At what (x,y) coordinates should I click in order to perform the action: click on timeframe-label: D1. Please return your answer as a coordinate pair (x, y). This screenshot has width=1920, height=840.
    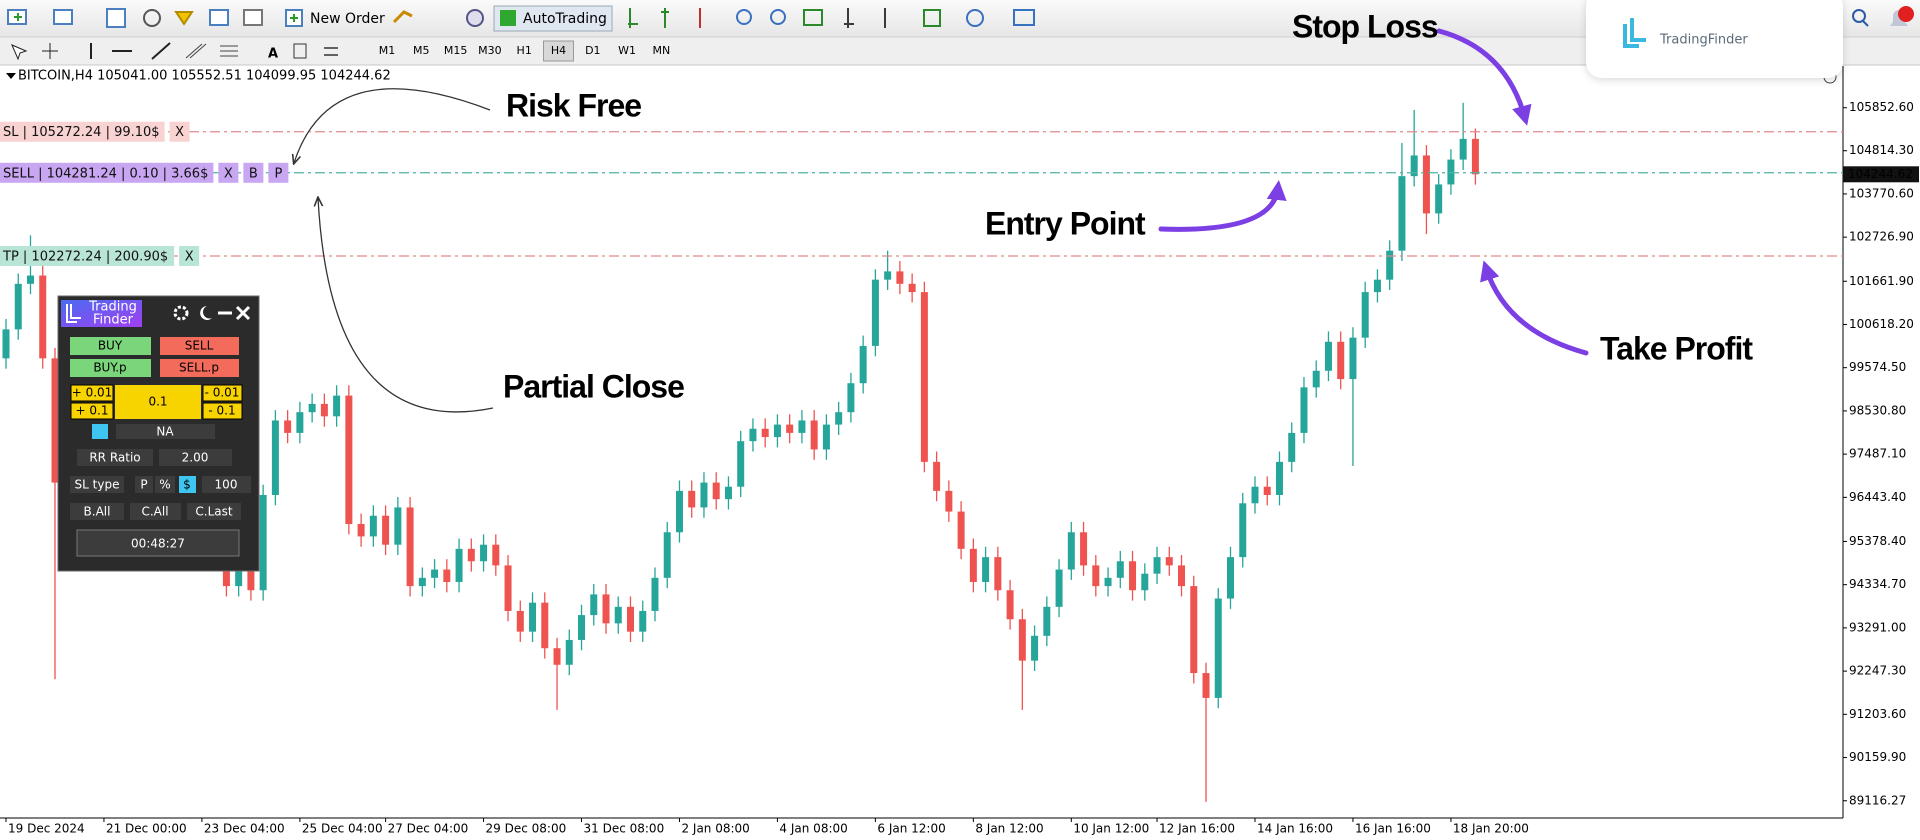
    Looking at the image, I should click on (592, 50).